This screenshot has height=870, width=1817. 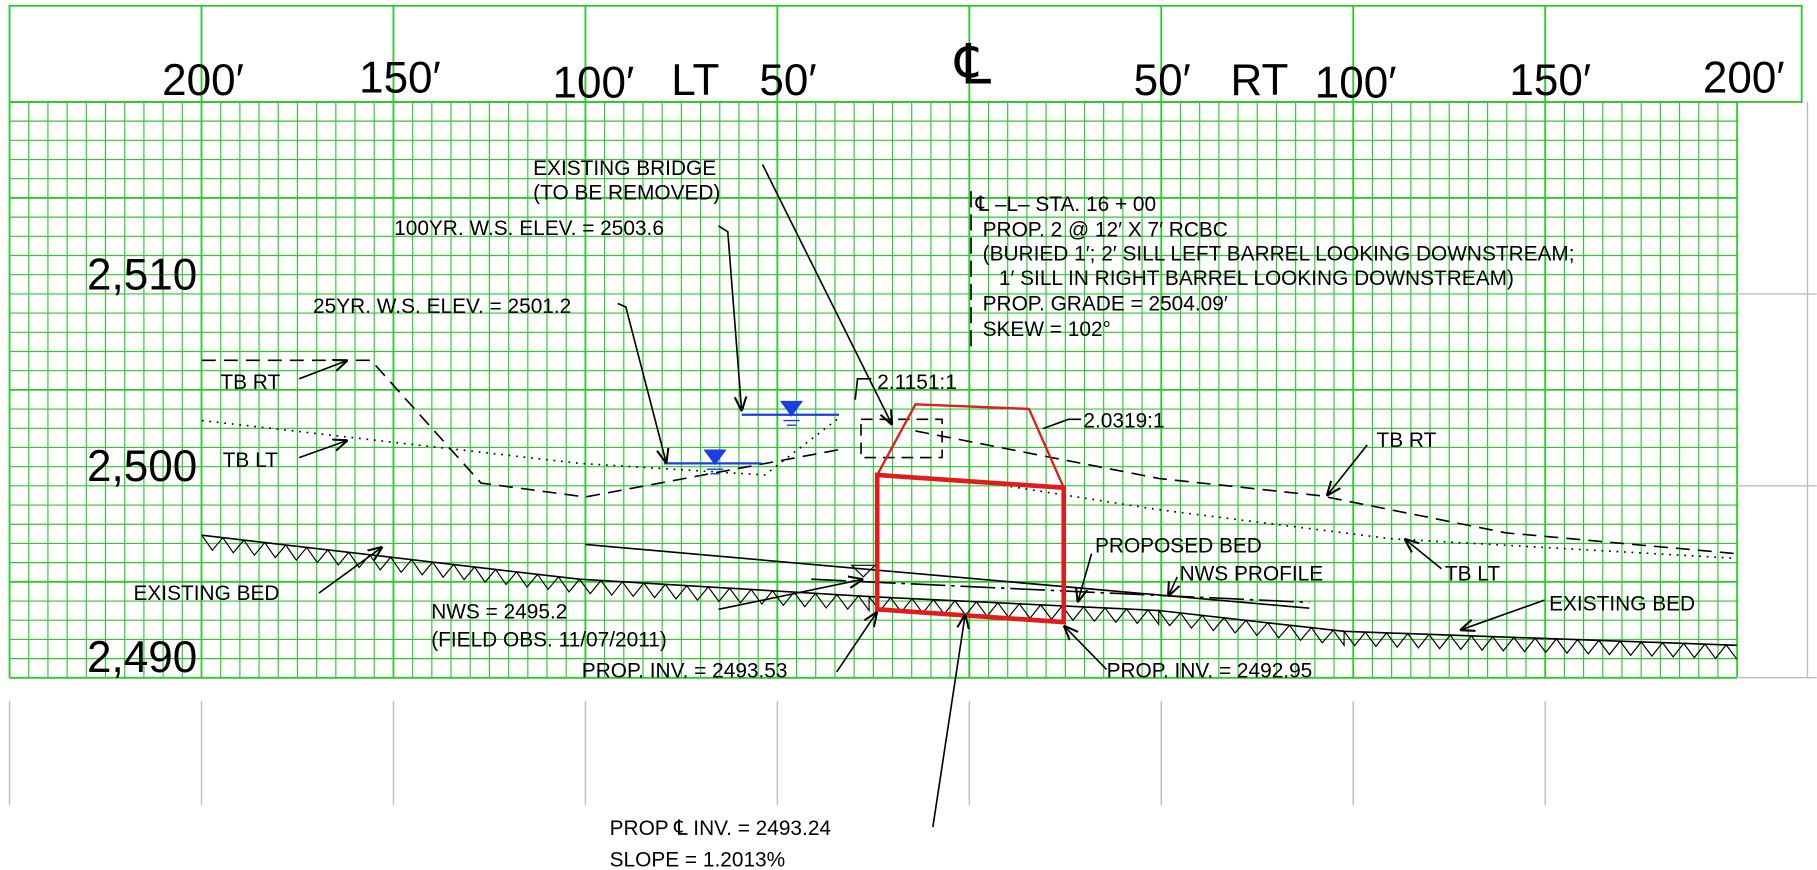 What do you see at coordinates (1047, 329) in the screenshot?
I see `annotation: SKEW = 102°` at bounding box center [1047, 329].